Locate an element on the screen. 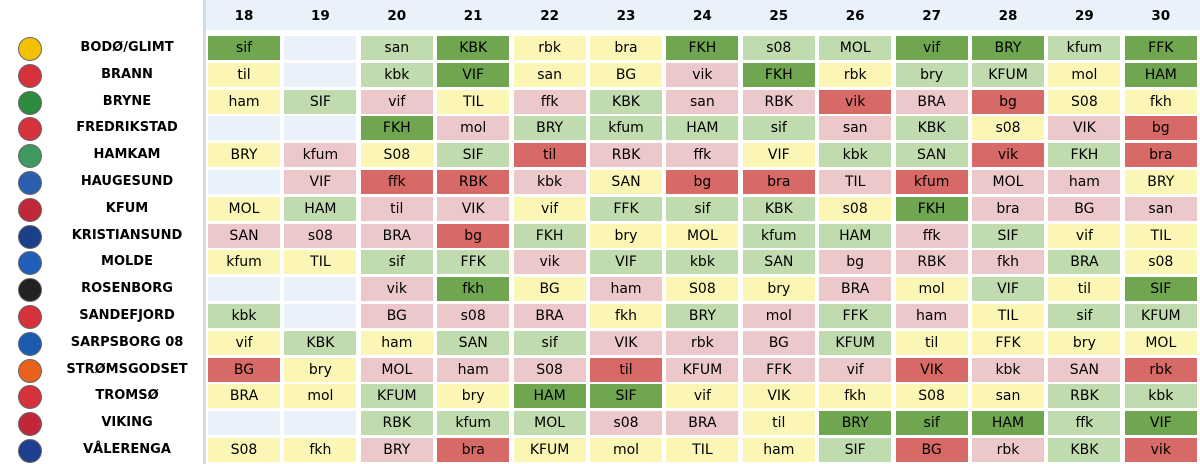 The image size is (1200, 464). team-name: STRØMSGODSET is located at coordinates (127, 369).